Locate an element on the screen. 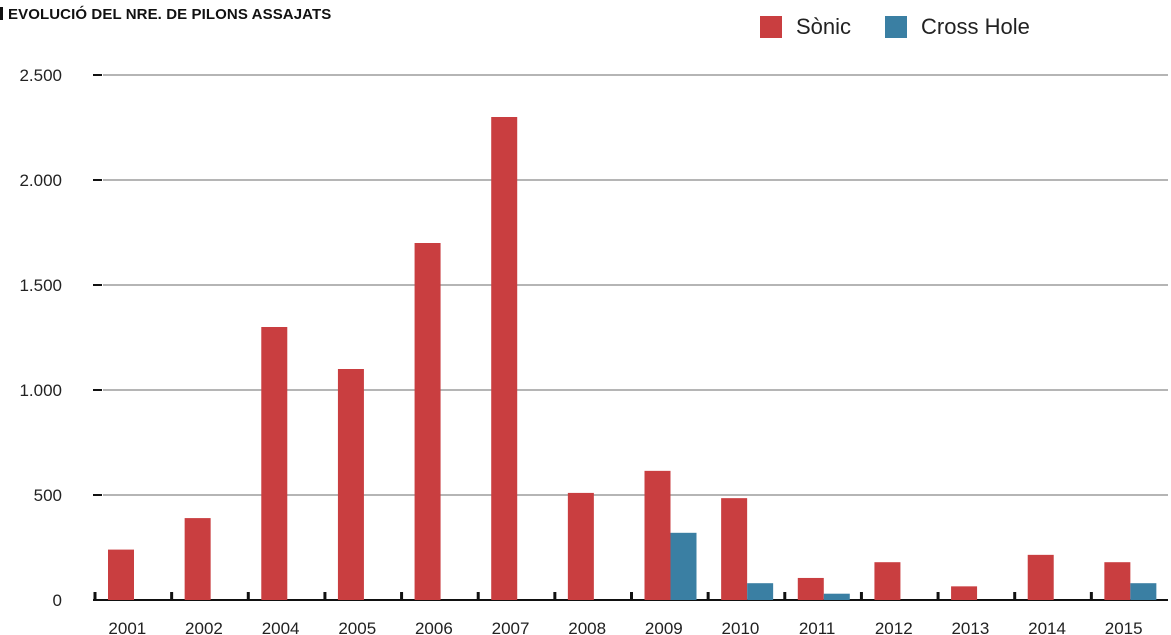 This screenshot has width=1171, height=635. x-tick-label: 2014 is located at coordinates (1047, 627).